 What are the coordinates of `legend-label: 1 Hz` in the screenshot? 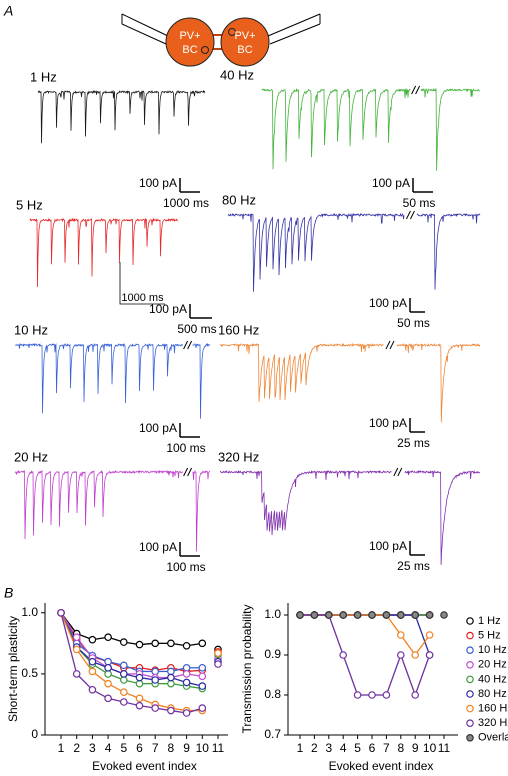 It's located at (489, 621).